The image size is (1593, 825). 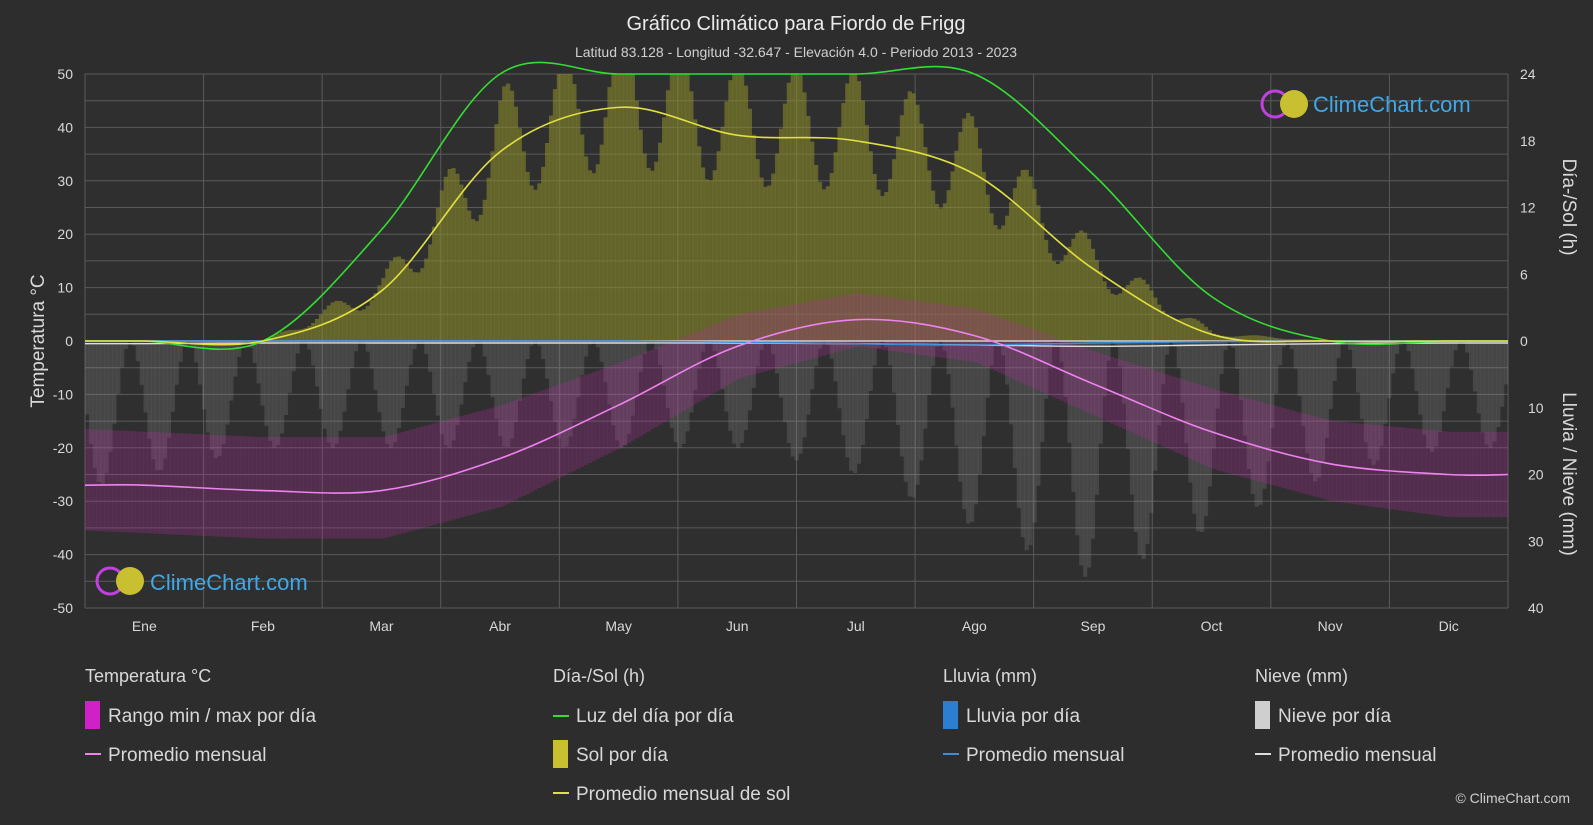 What do you see at coordinates (65, 234) in the screenshot?
I see `left-tick-label: 20` at bounding box center [65, 234].